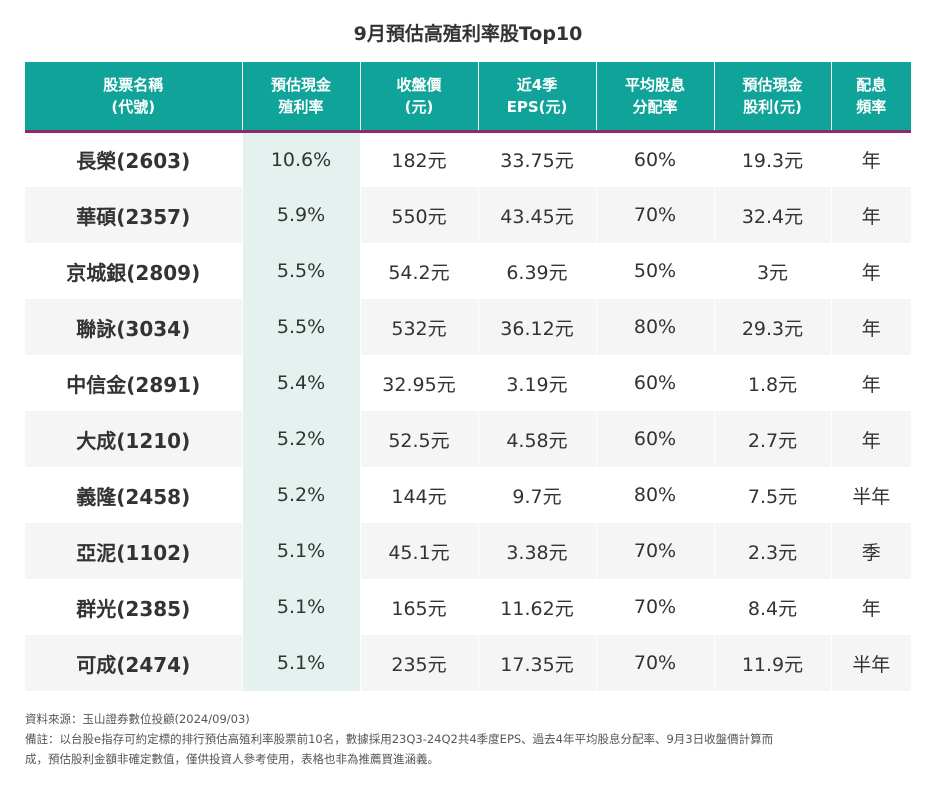 The width and height of the screenshot is (936, 786). What do you see at coordinates (655, 495) in the screenshot?
I see `cell-payout-ratio: 80%` at bounding box center [655, 495].